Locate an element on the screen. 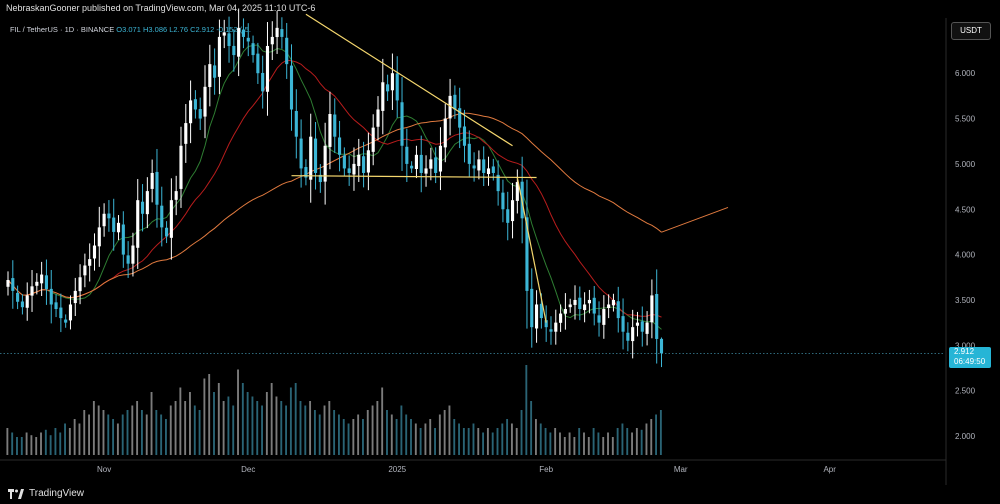 This screenshot has height=504, width=1000. currency-button: USDT is located at coordinates (971, 31).